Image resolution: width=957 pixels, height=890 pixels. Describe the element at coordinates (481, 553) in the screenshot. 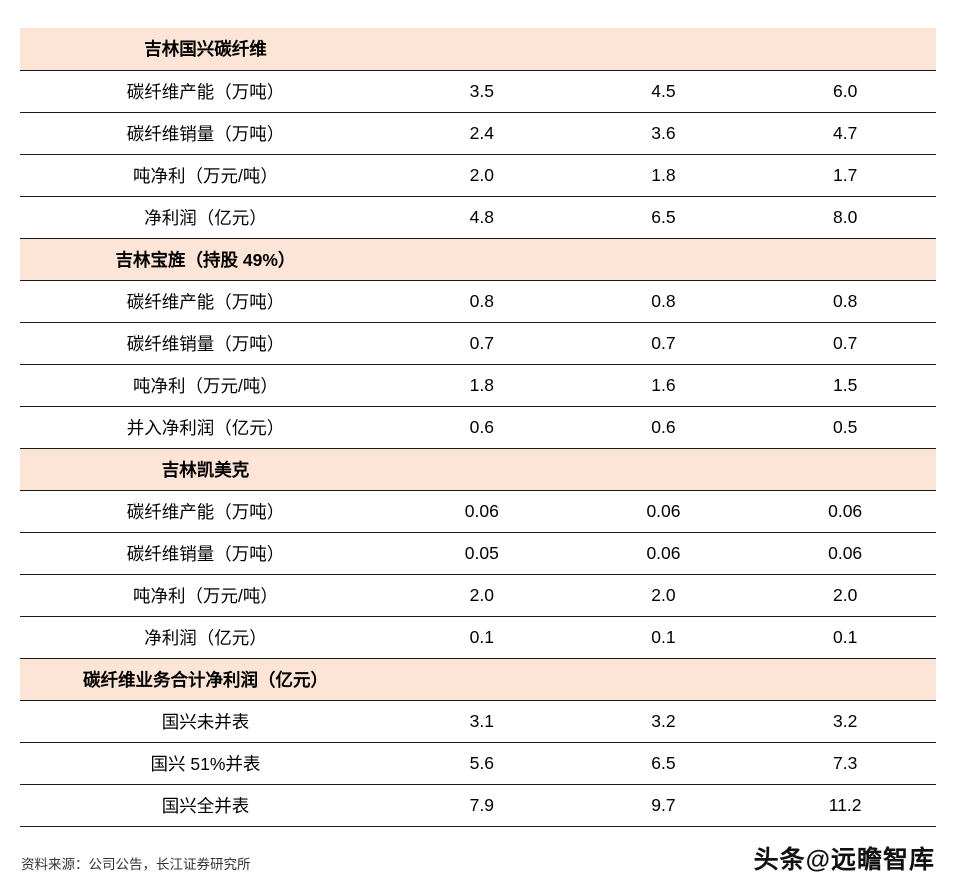

I see `row-value: 0.05` at that location.